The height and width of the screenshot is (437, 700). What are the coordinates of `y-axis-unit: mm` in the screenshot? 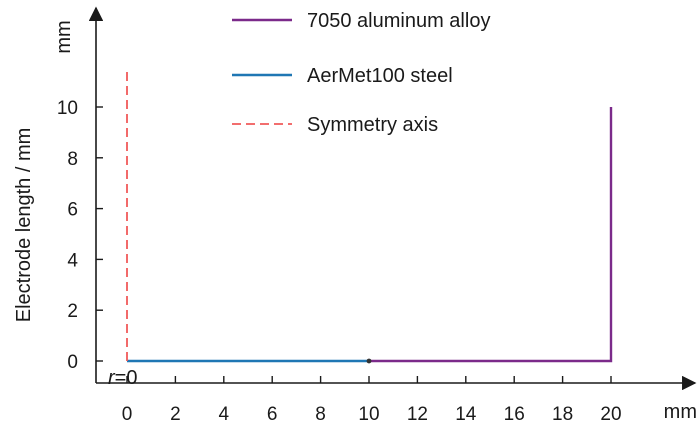 It's located at (64, 36).